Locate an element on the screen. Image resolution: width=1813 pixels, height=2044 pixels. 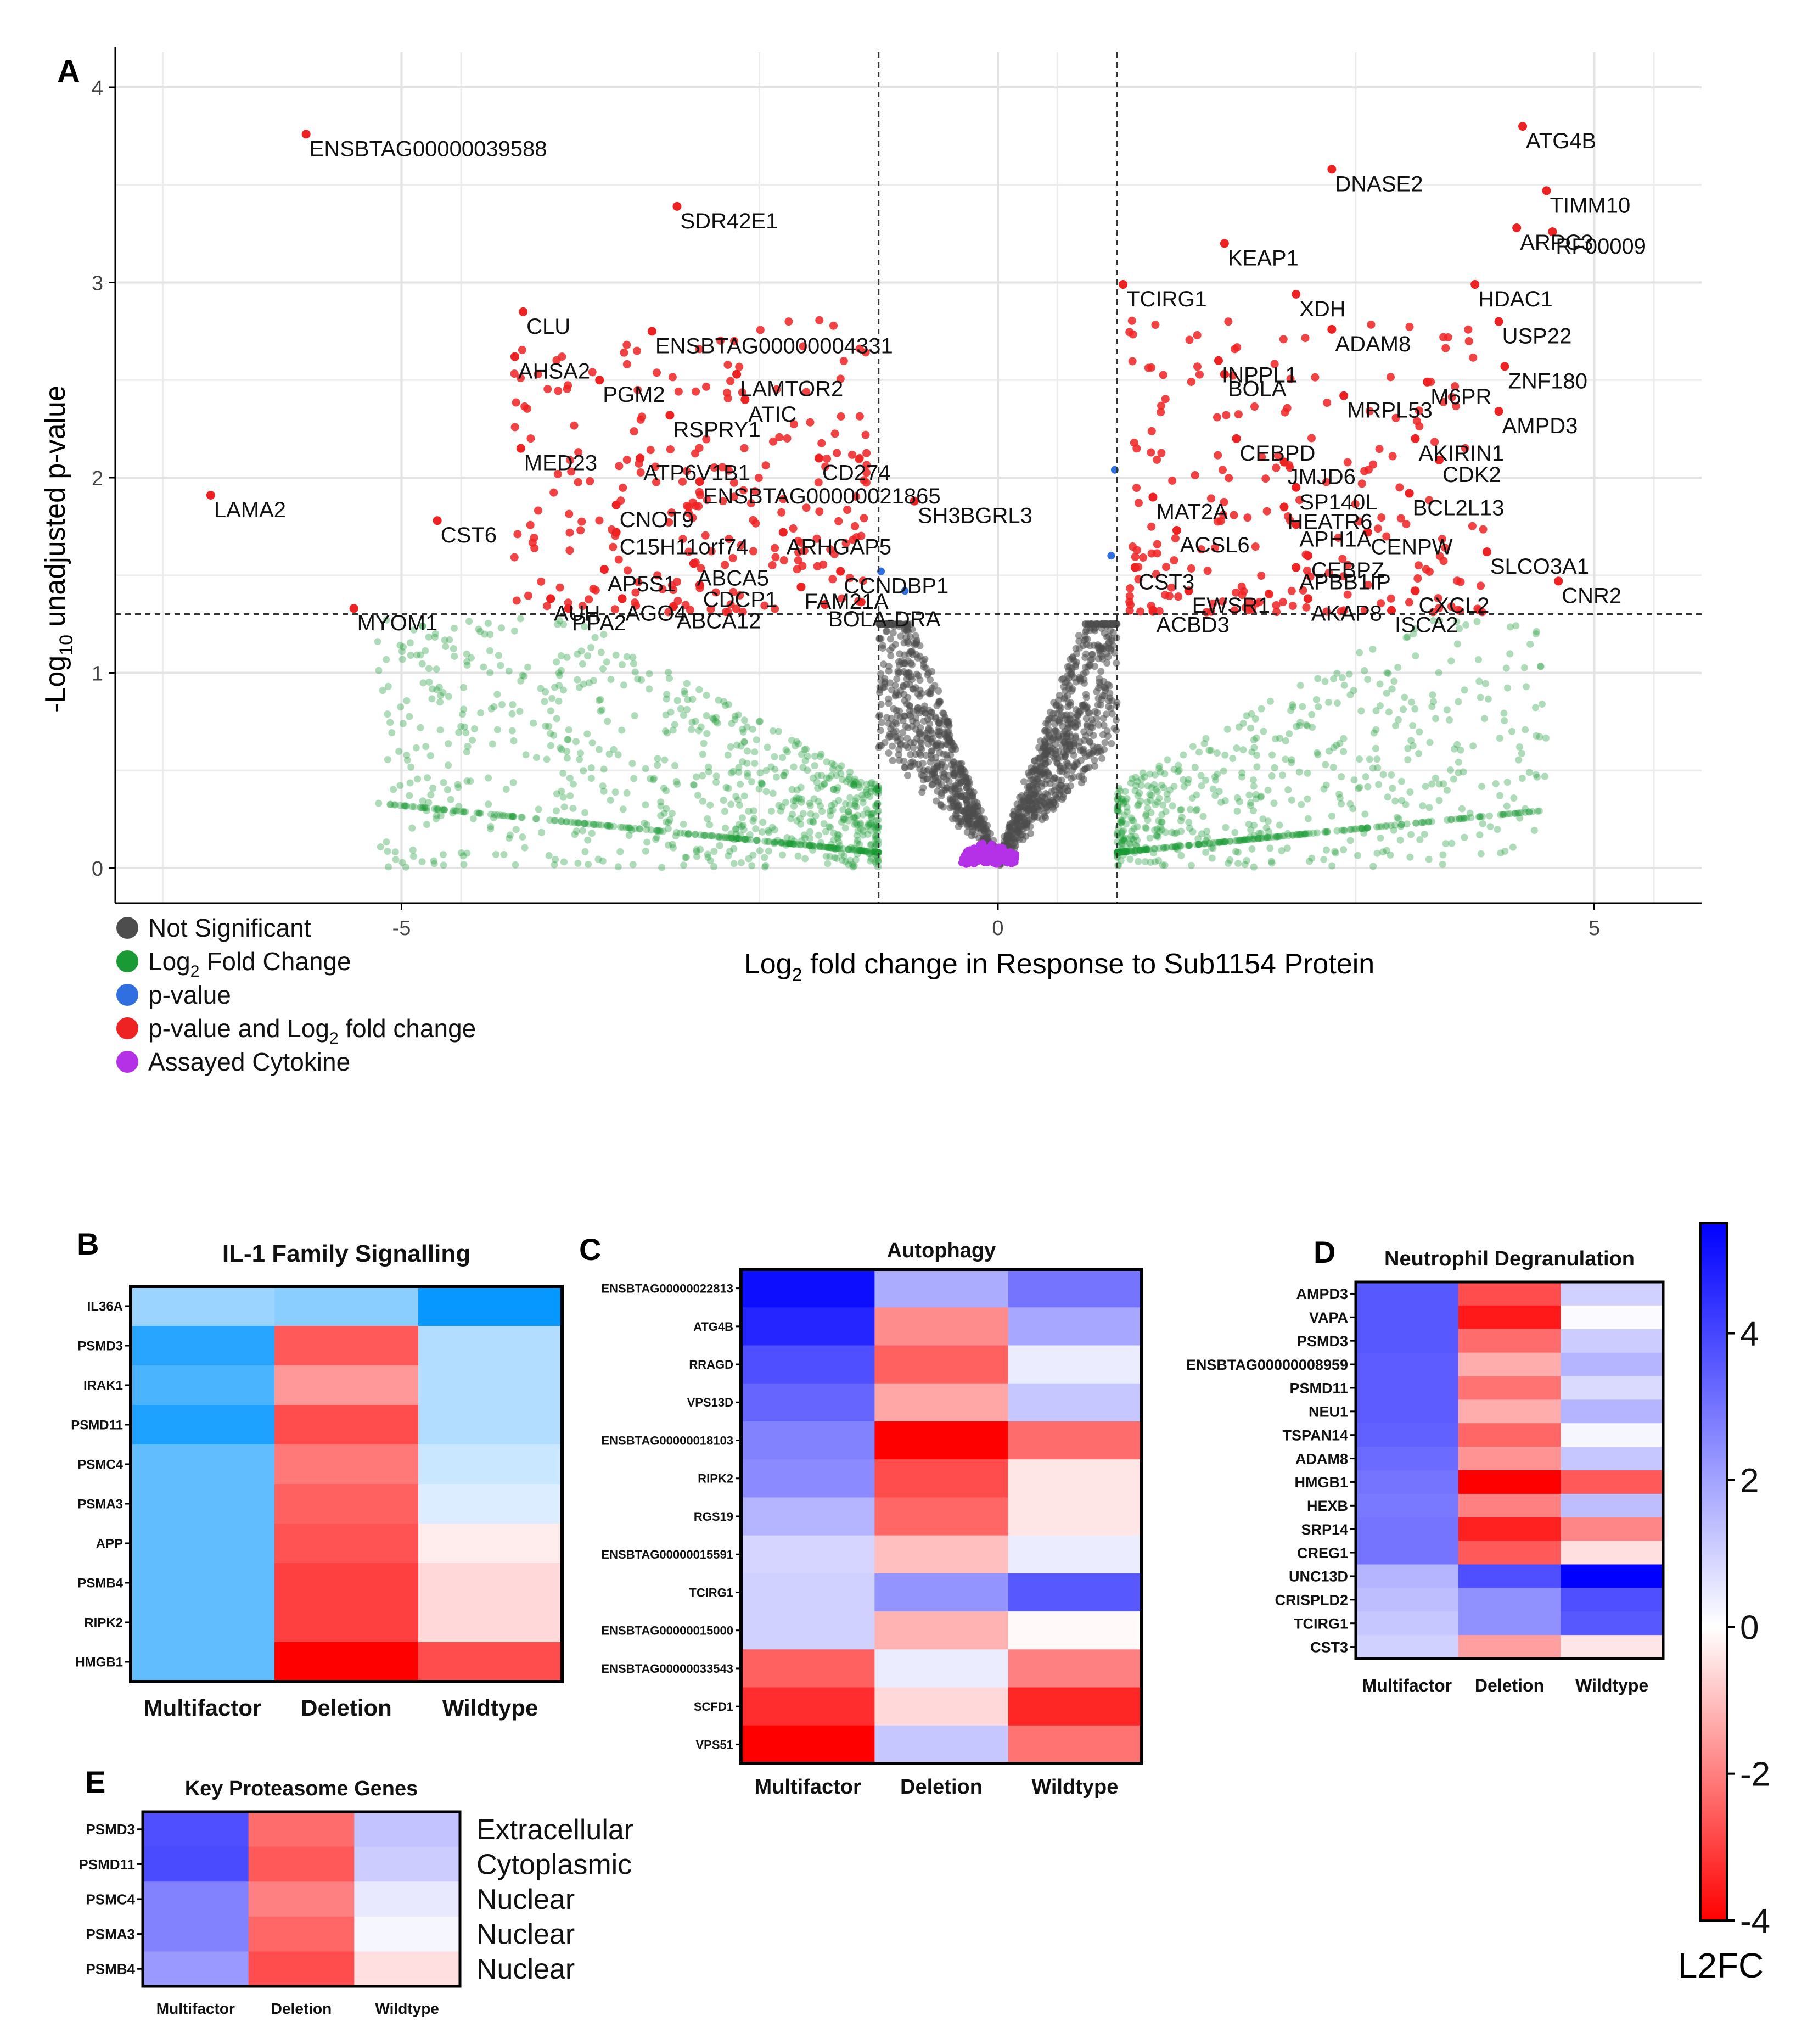
volcano-gene-label: LAMTOR2 is located at coordinates (791, 389).